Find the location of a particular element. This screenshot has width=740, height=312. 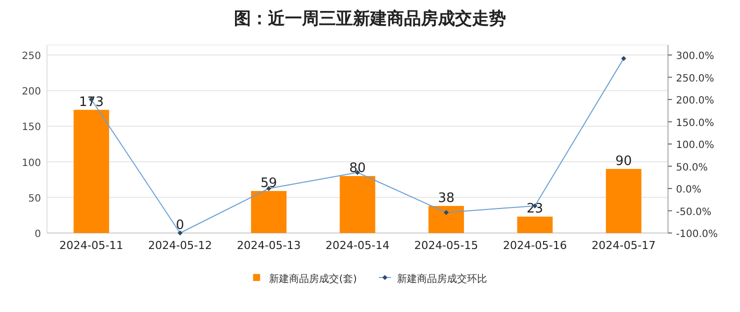

data-label: 90 is located at coordinates (623, 161).